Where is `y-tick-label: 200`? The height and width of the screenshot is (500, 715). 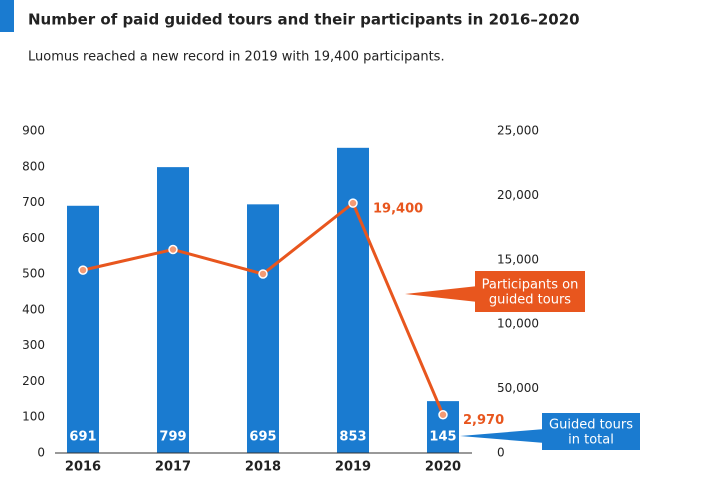 y-tick-label: 200 is located at coordinates (33, 381).